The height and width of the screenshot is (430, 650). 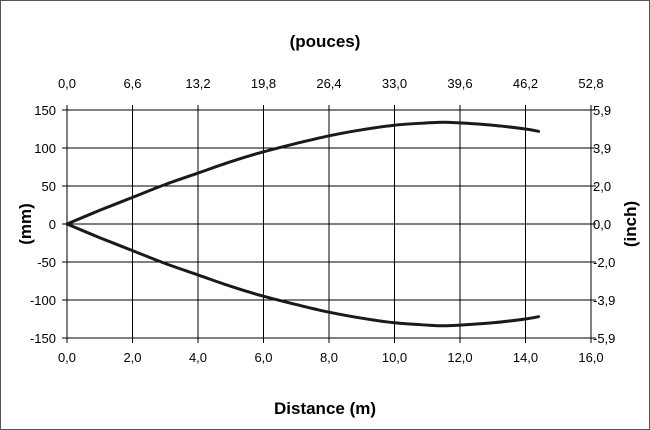 What do you see at coordinates (329, 357) in the screenshot?
I see `x-tick-label: 8,0` at bounding box center [329, 357].